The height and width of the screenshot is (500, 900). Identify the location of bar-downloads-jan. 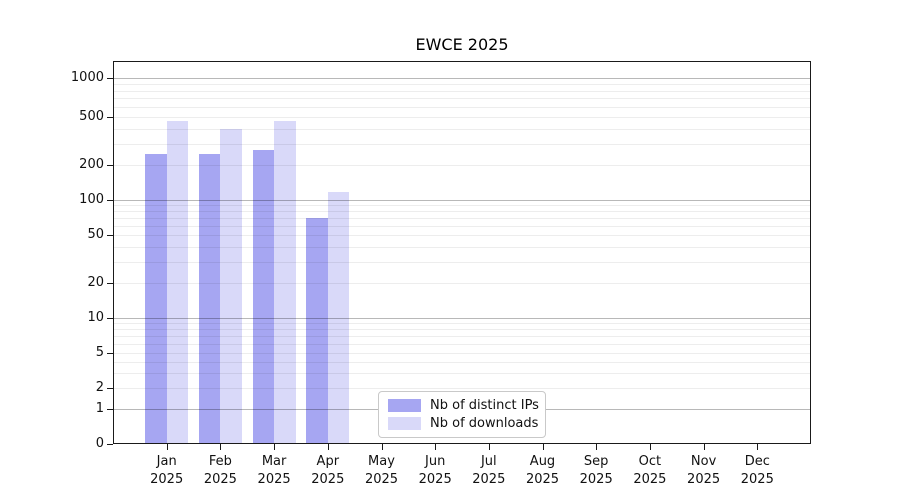
(177, 282).